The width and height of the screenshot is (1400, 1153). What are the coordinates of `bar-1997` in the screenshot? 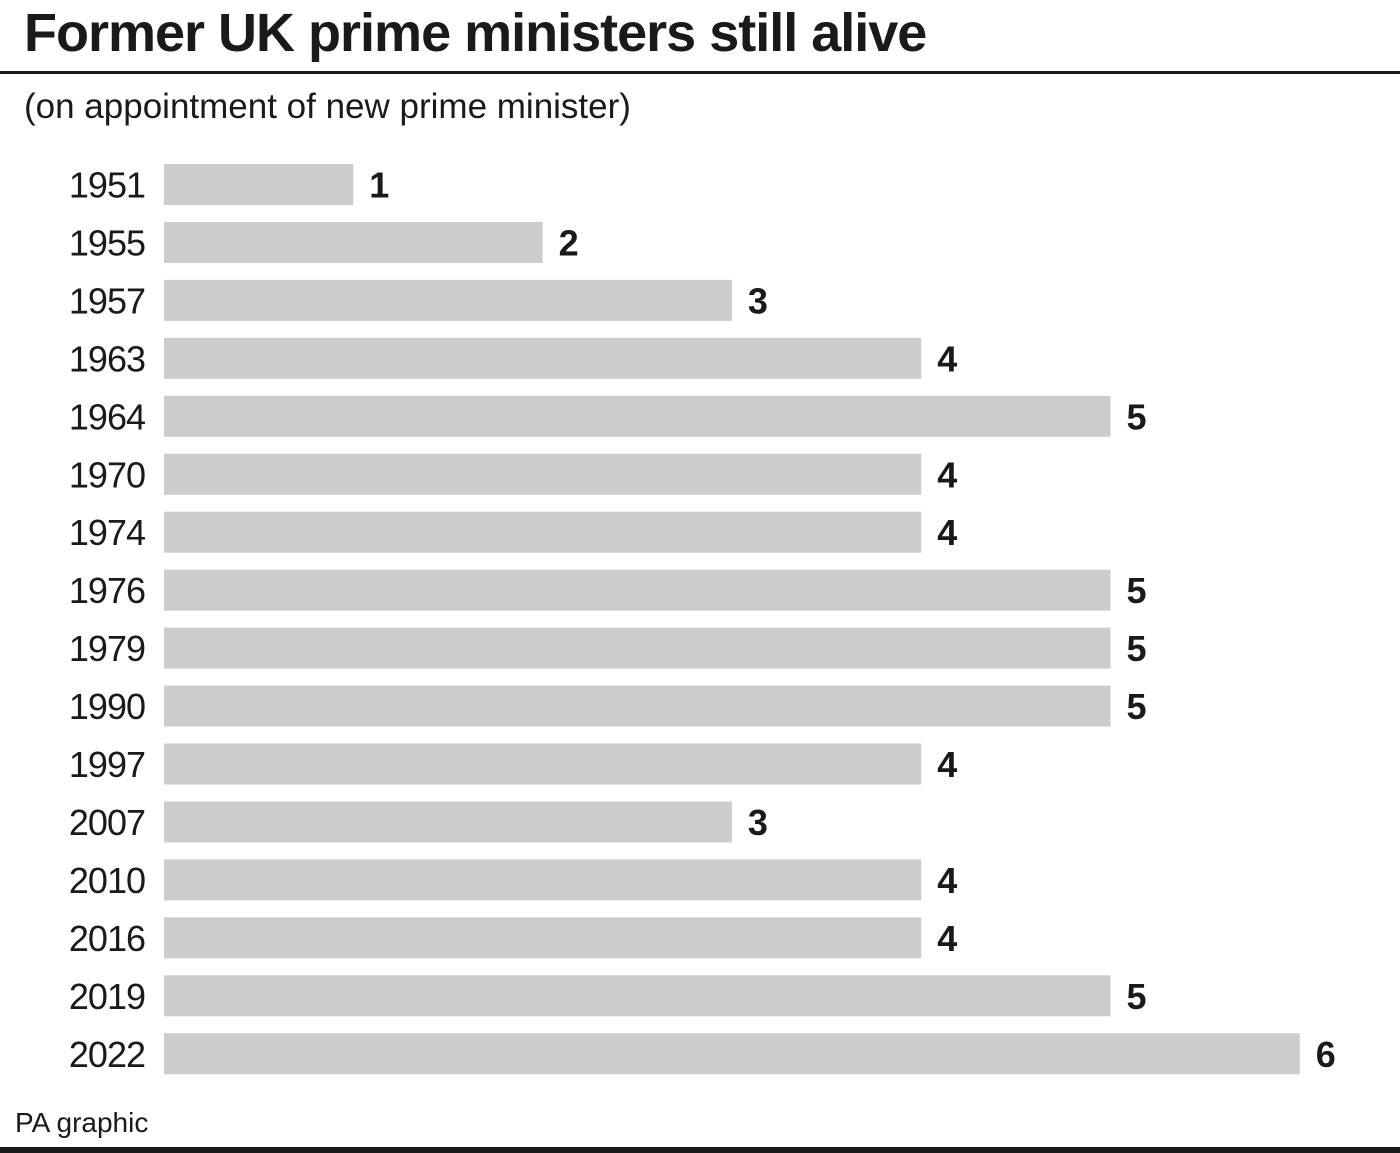 It's located at (543, 764).